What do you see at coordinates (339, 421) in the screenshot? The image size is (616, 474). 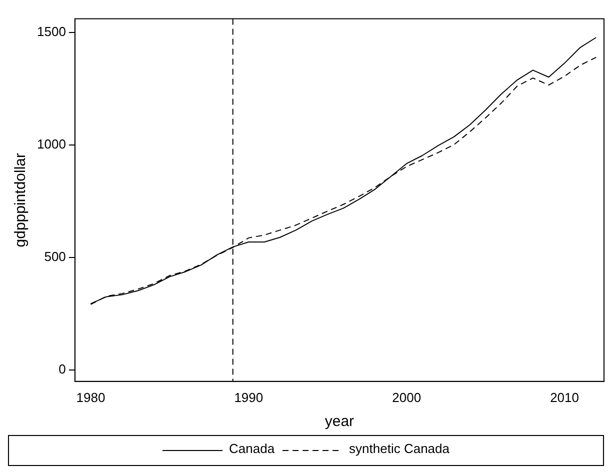 I see `x-axis-title: year` at bounding box center [339, 421].